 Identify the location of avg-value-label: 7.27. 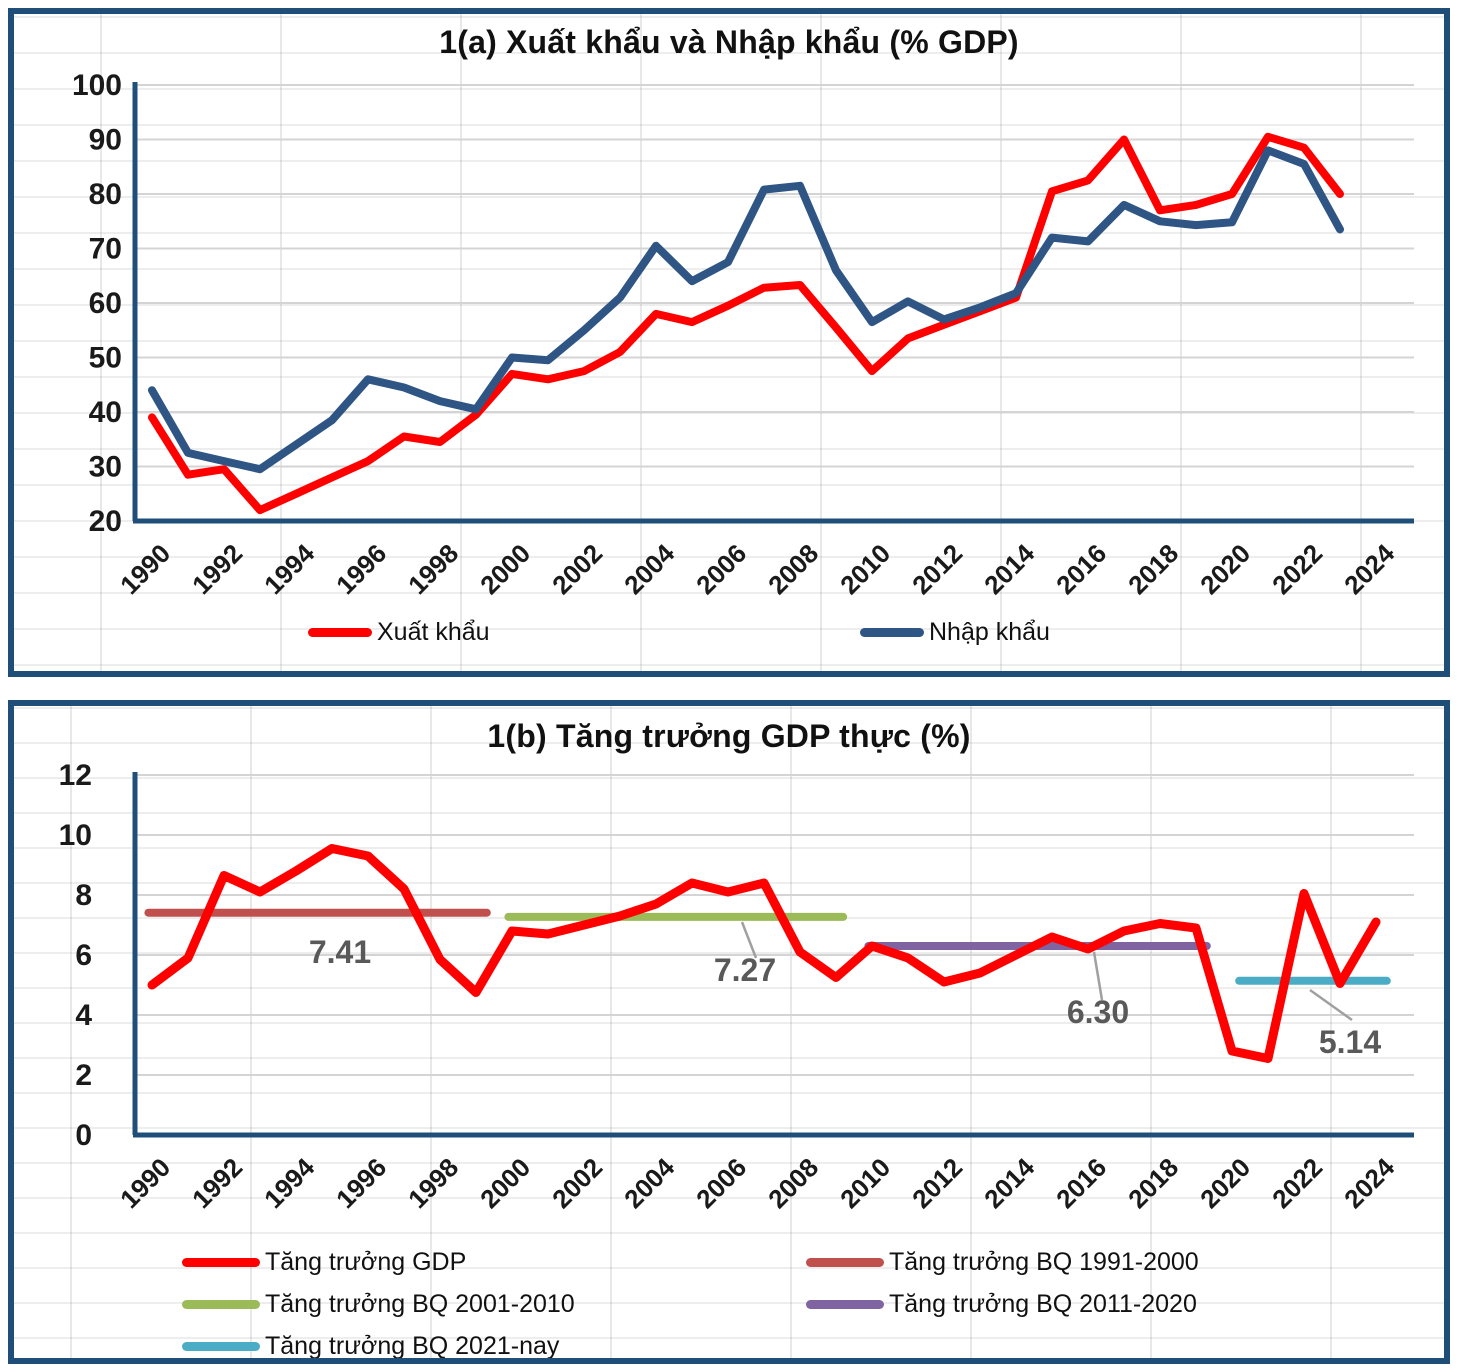
(745, 970).